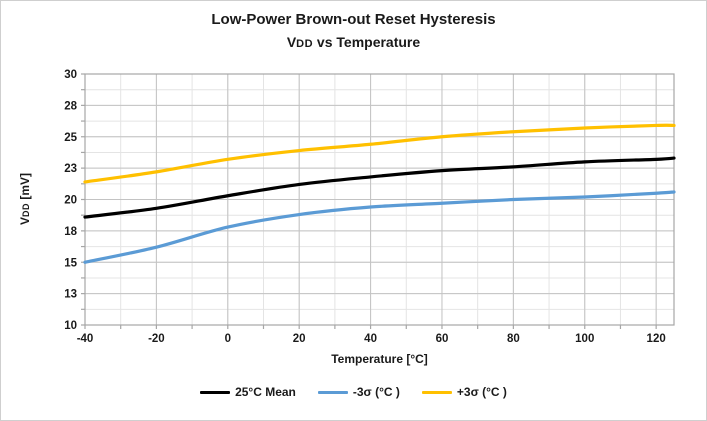 This screenshot has width=707, height=421. I want to click on legend-item-plus3sigma: +3σ (°C ), so click(464, 392).